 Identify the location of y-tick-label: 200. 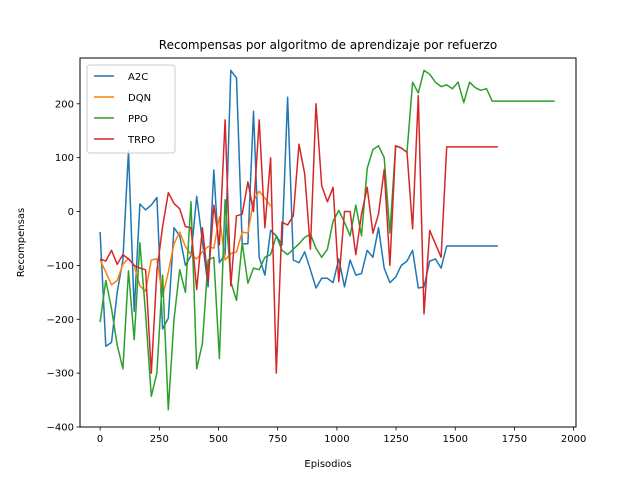
(64, 104).